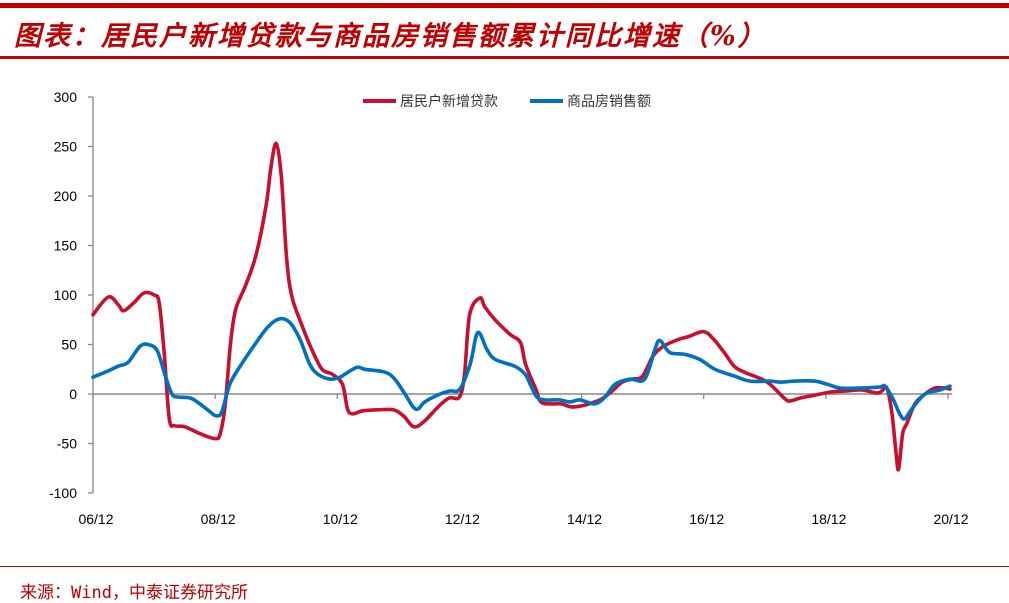 The width and height of the screenshot is (1009, 603). Describe the element at coordinates (66, 97) in the screenshot. I see `y-tick-label: 300` at that location.